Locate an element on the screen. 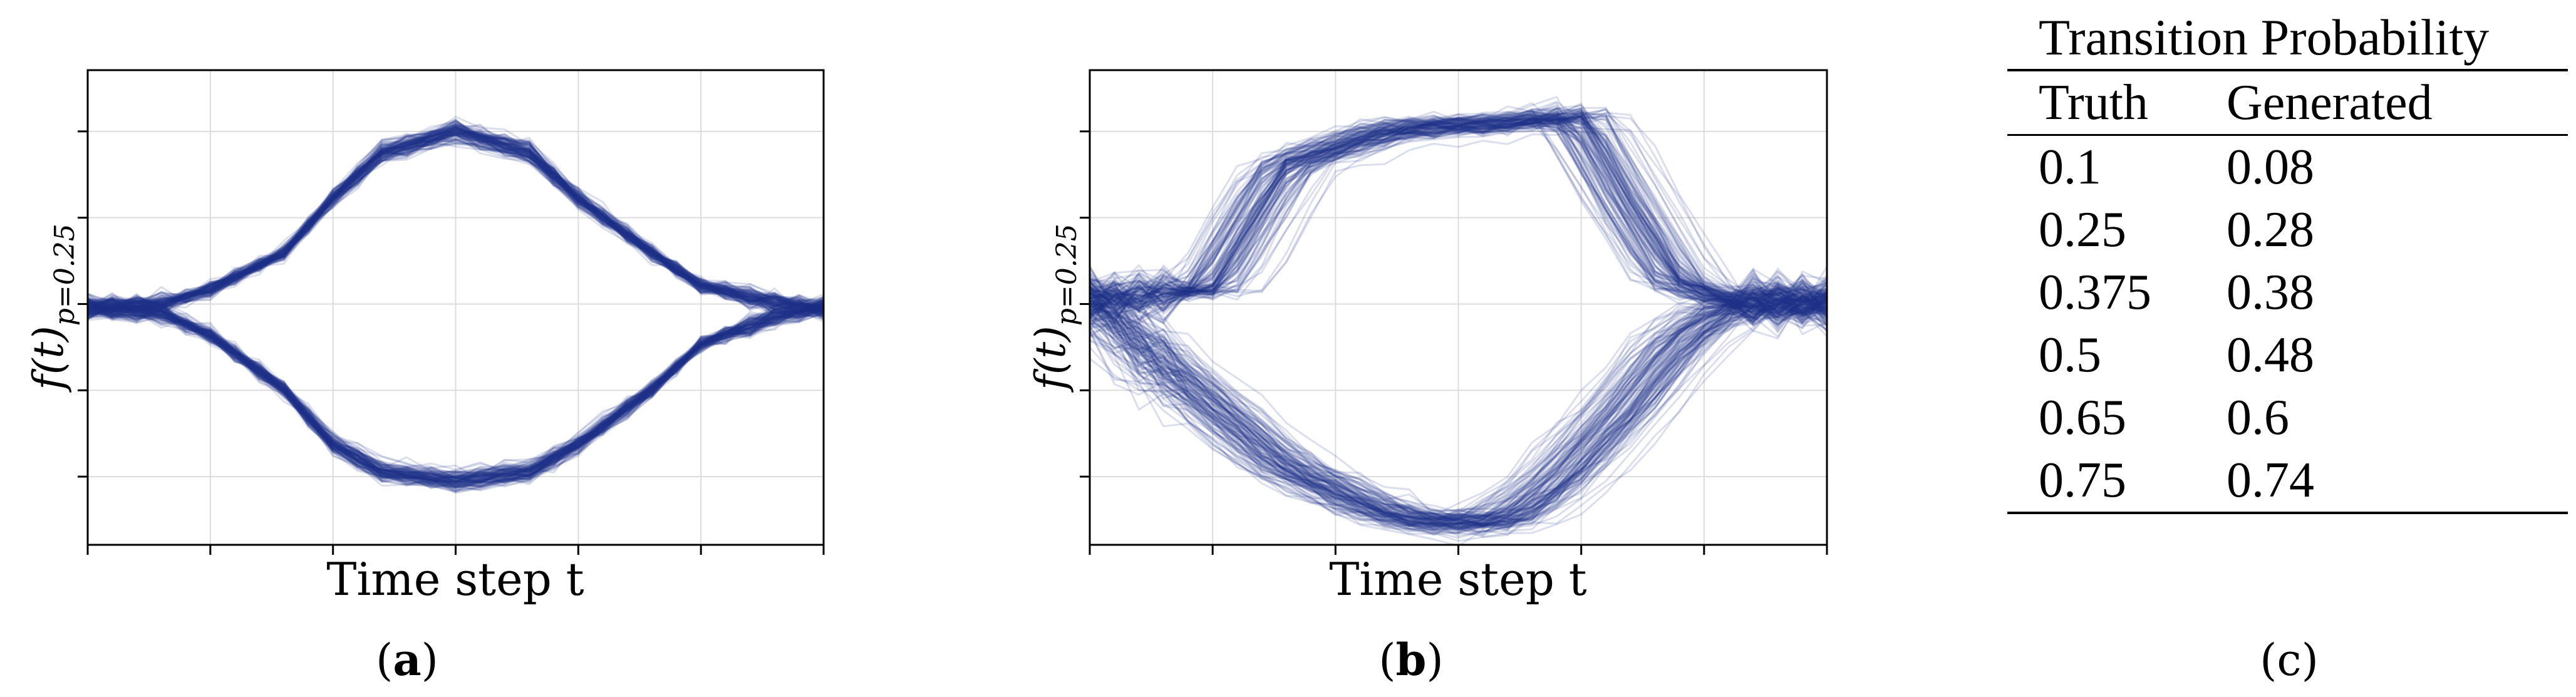  panel-b-caption: (b) is located at coordinates (1411, 660).